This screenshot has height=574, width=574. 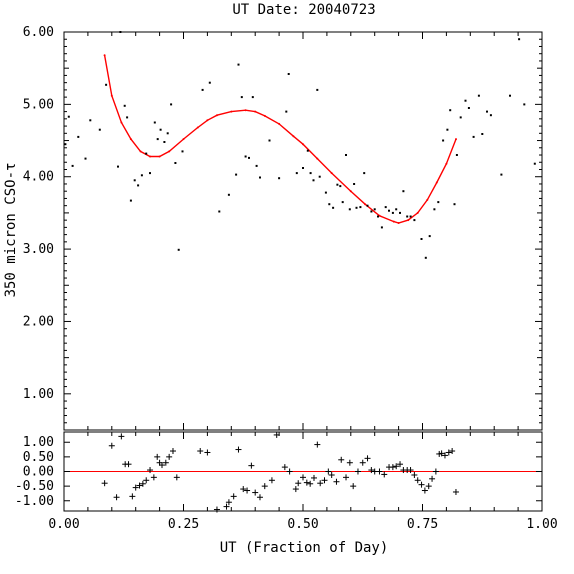 I want to click on chart-title: UT Date: 20040723, so click(x=303, y=10).